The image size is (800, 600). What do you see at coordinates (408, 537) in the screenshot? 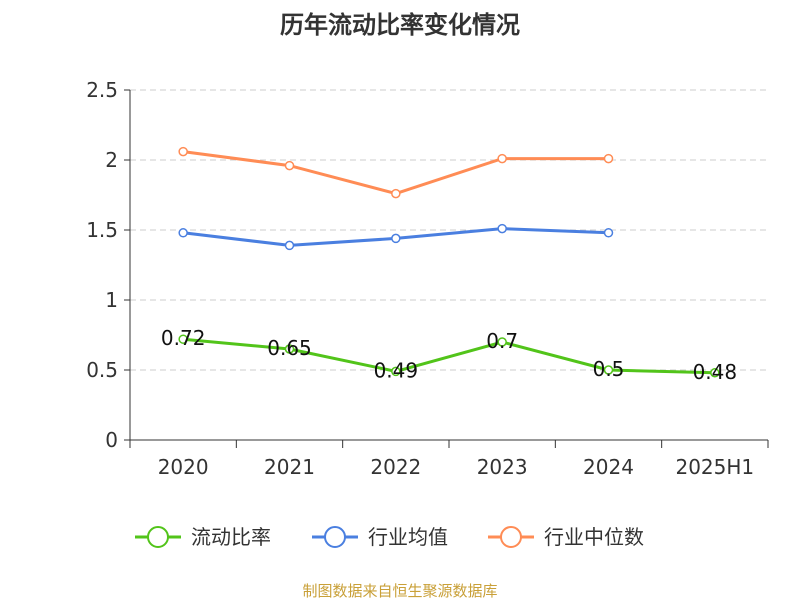
I see `legend-label: 行业均值` at bounding box center [408, 537].